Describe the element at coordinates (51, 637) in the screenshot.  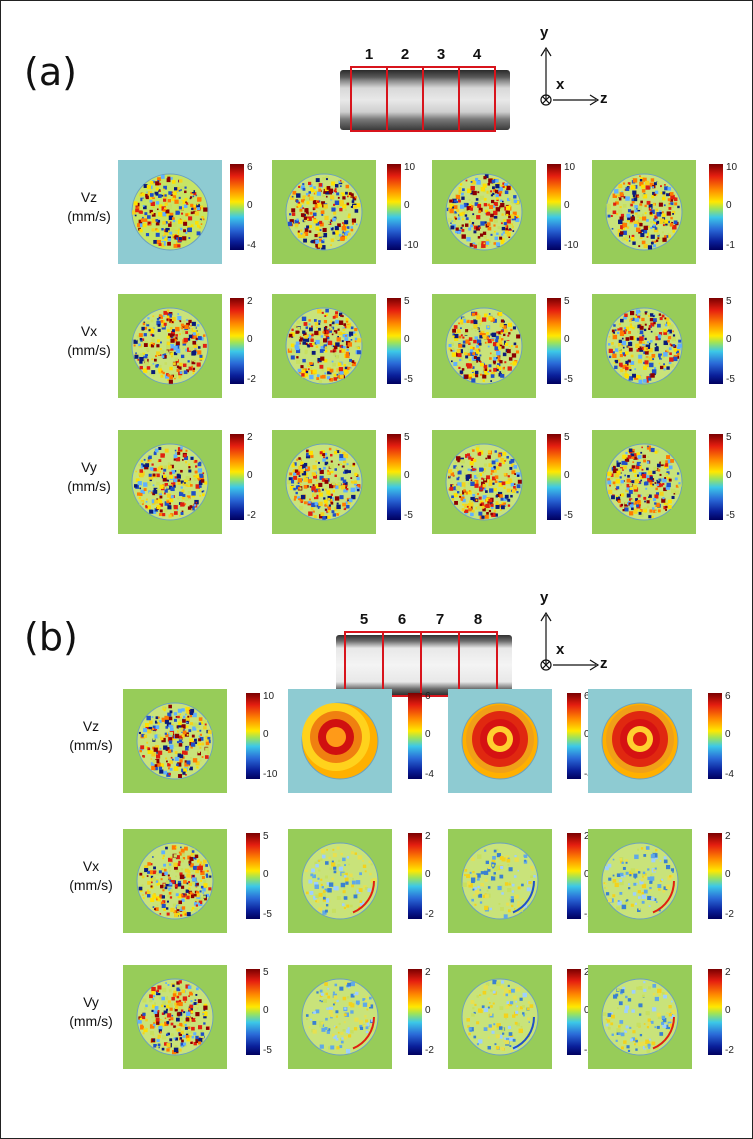
I see `panel-label: (b)` at that location.